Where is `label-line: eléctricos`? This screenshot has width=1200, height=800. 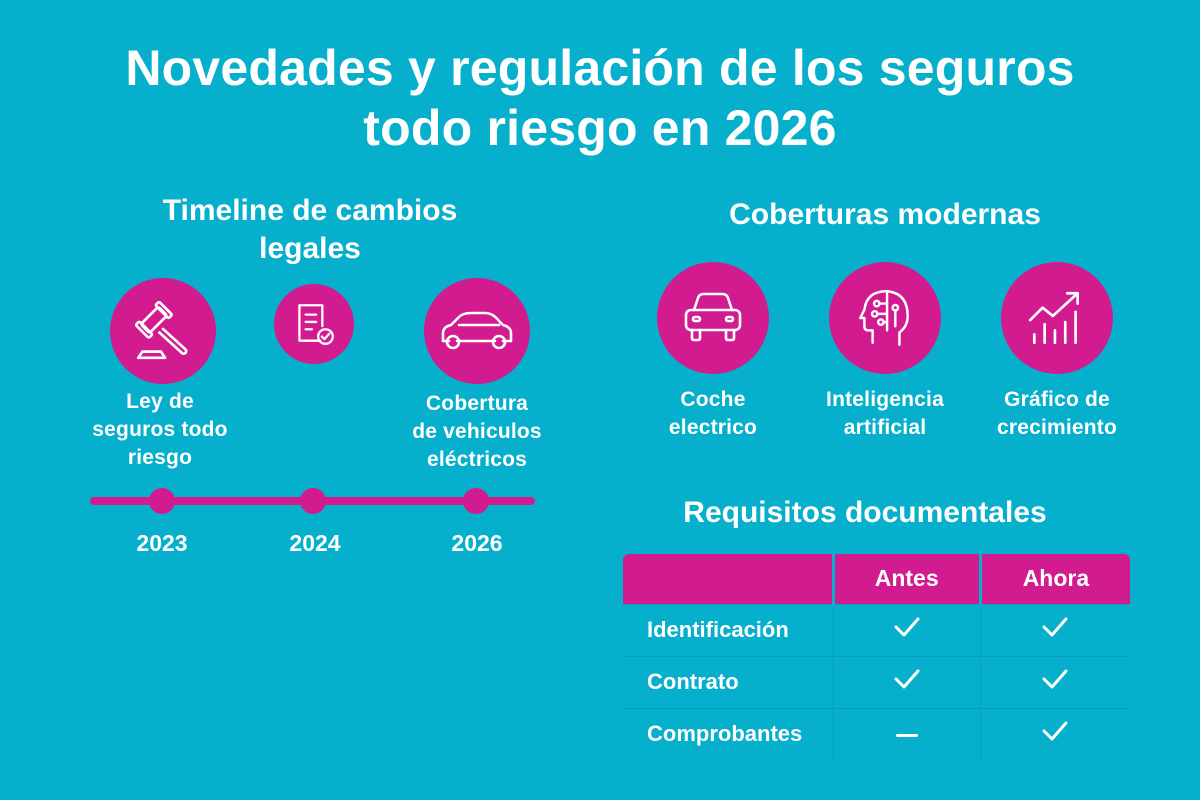 label-line: eléctricos is located at coordinates (477, 459).